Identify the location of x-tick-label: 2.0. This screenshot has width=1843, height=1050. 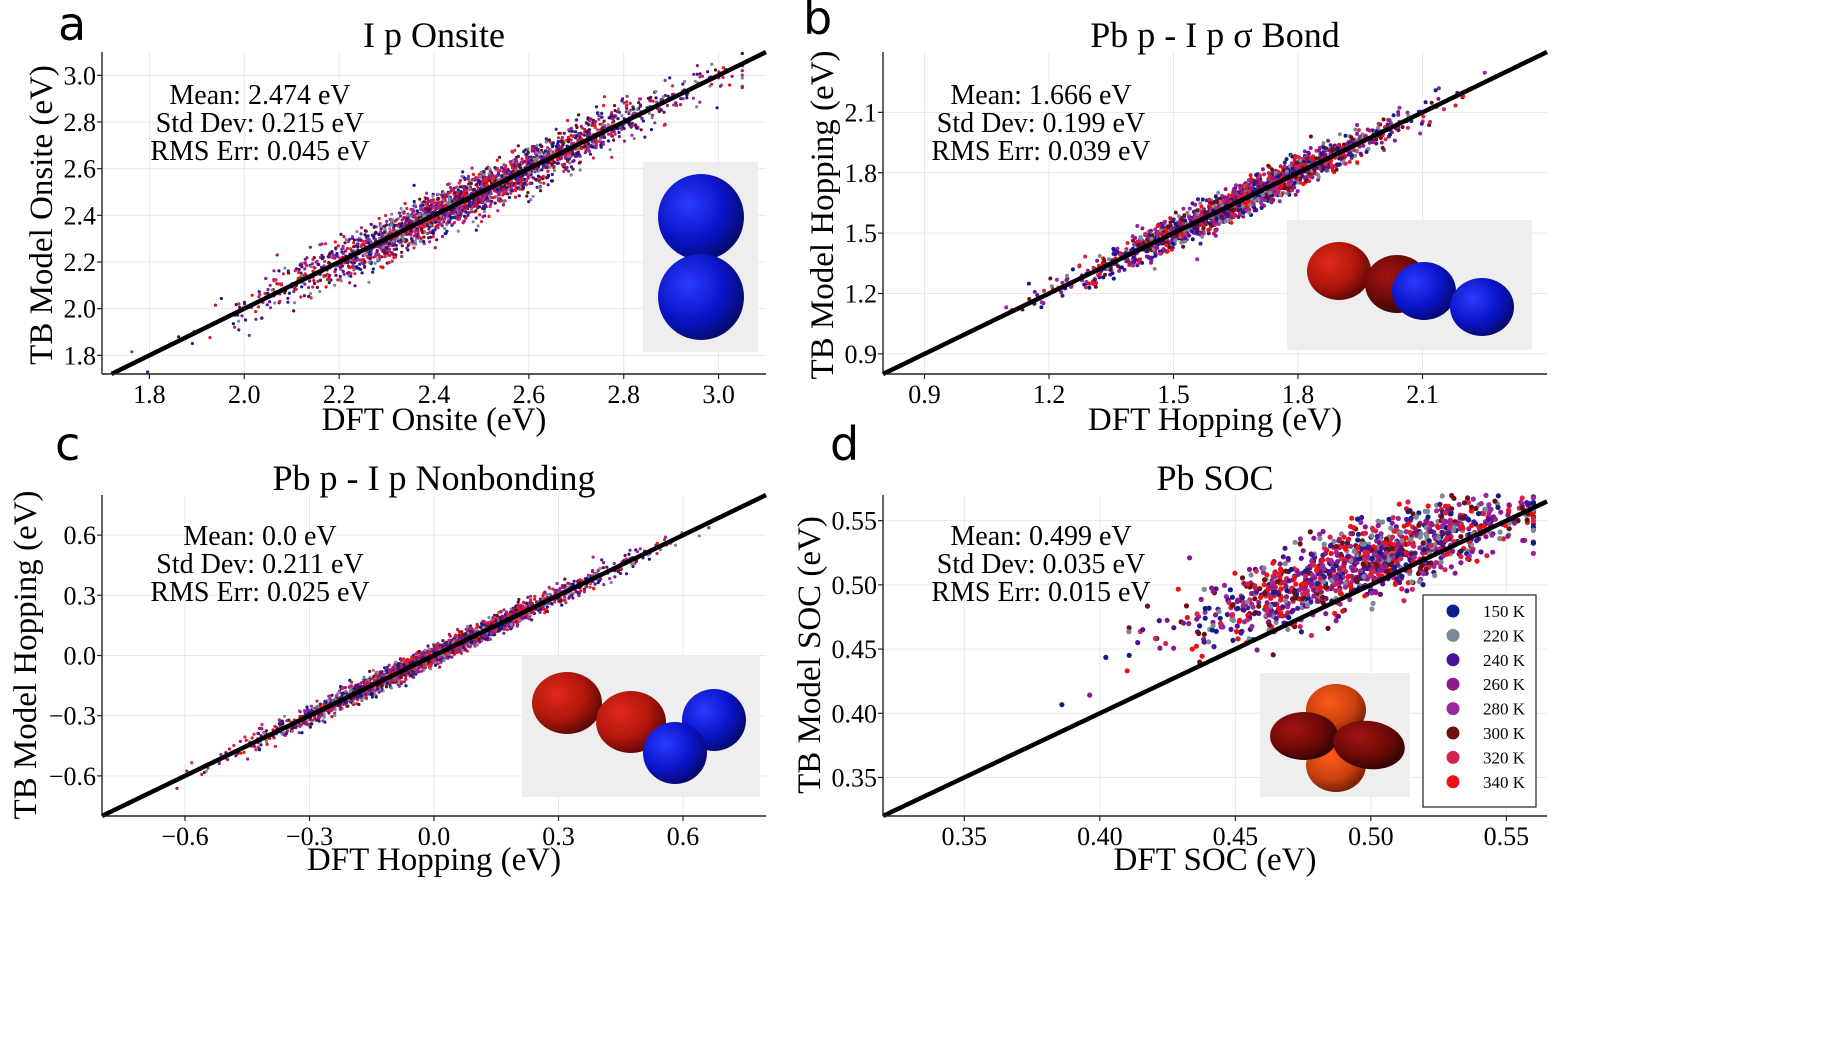
(244, 394).